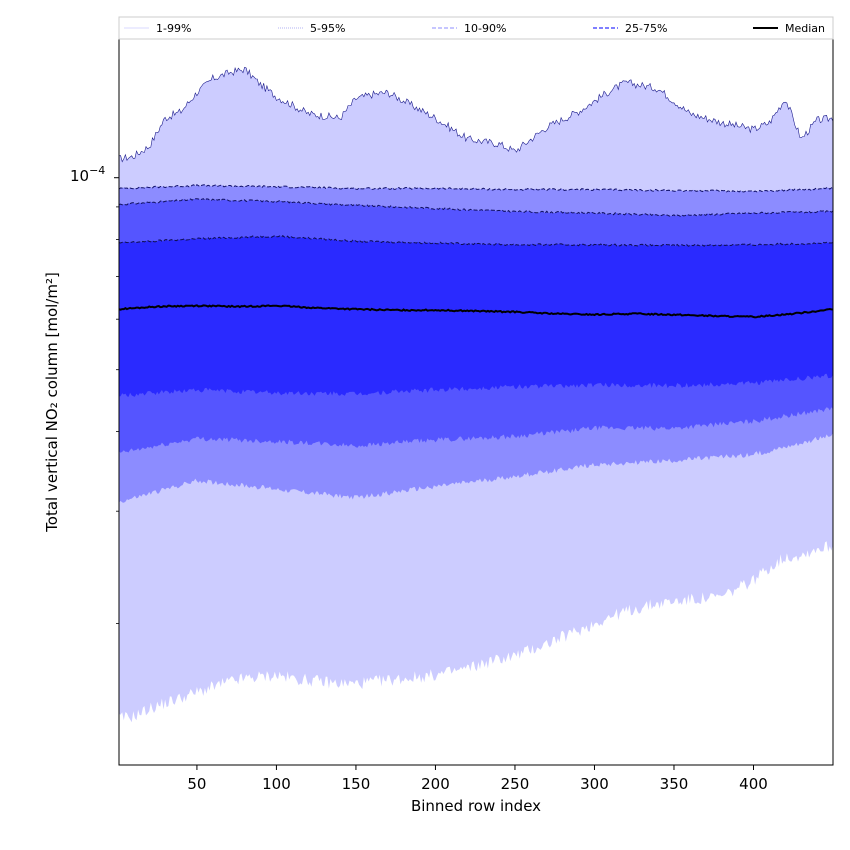 The width and height of the screenshot is (850, 850). I want to click on band-upper-edge-25-75%, so click(476, 241).